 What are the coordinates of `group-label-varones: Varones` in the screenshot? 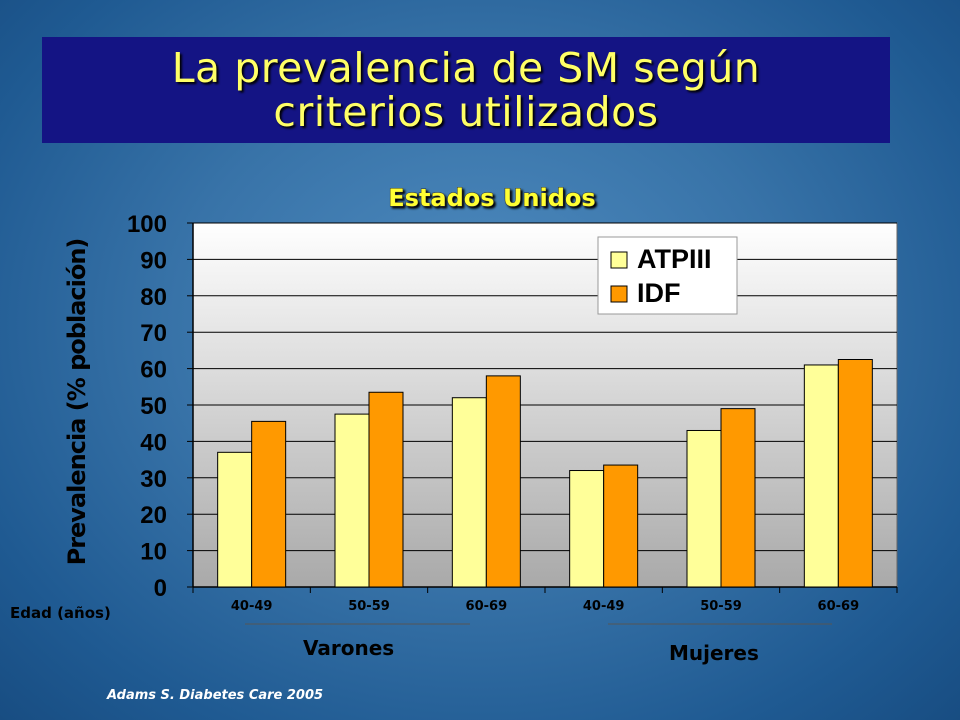 It's located at (349, 648).